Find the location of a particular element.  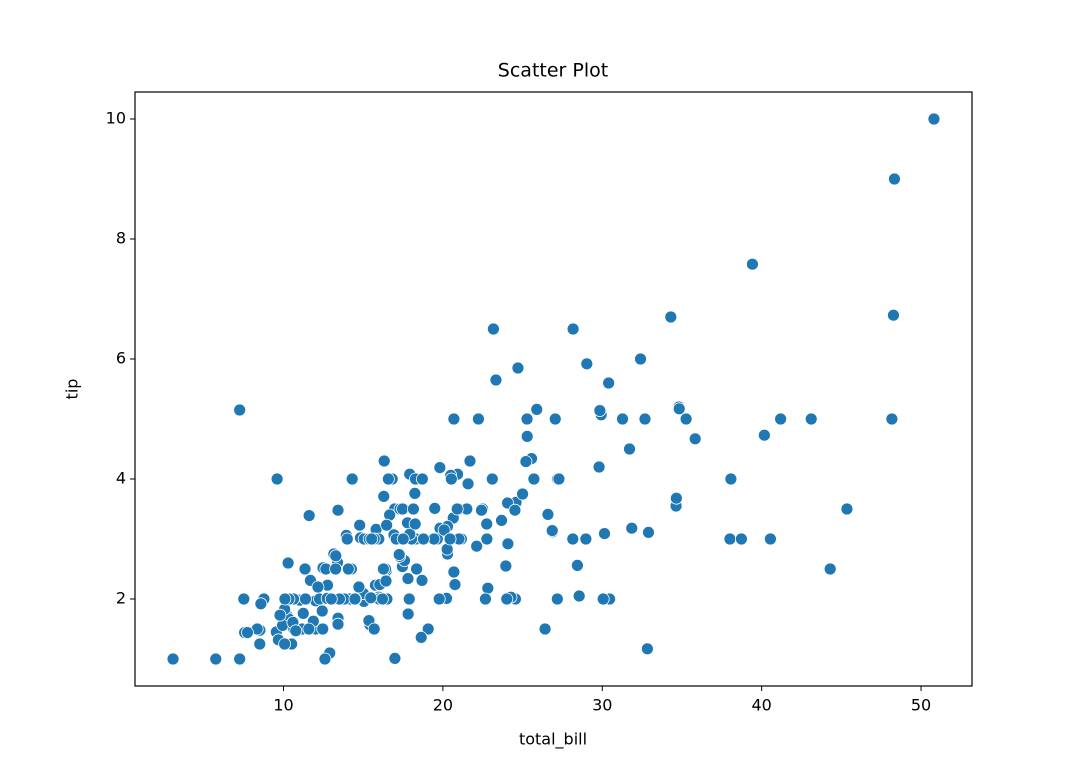

y-axis-label: tip is located at coordinates (72, 389).